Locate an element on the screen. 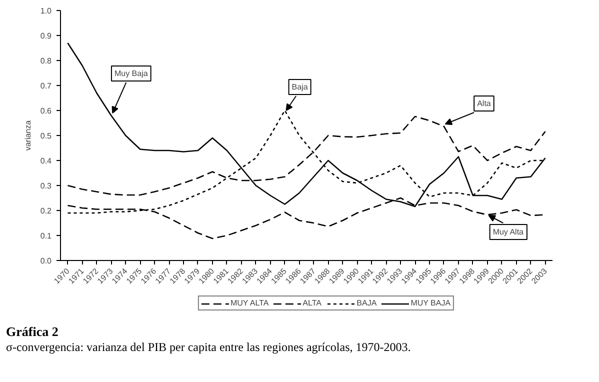 Image resolution: width=599 pixels, height=382 pixels. y-tick-label: 0.3 is located at coordinates (46, 186).